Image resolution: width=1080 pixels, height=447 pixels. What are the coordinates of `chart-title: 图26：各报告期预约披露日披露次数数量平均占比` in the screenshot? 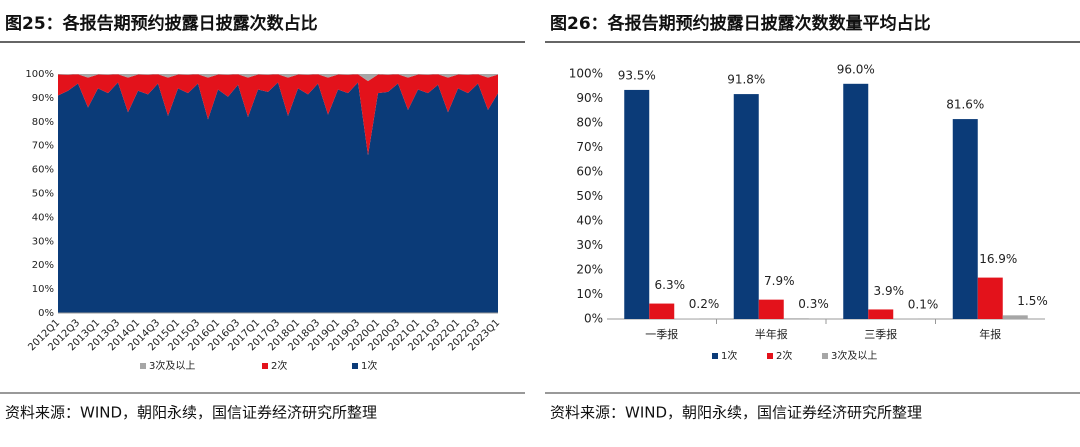 It's located at (740, 23).